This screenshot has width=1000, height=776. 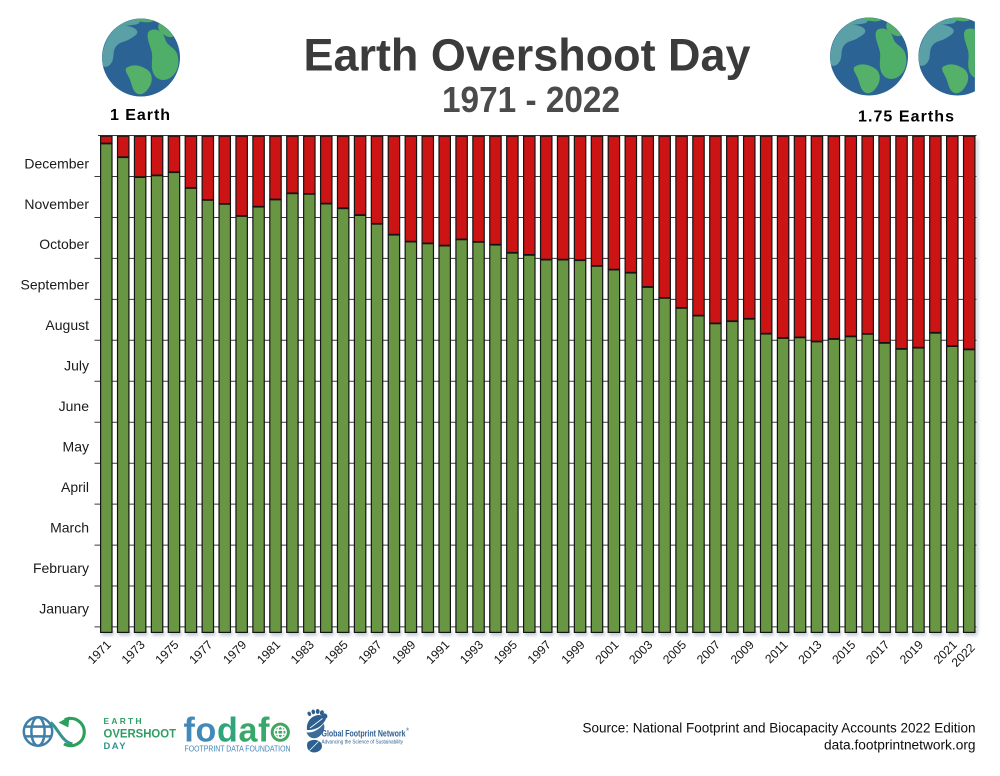 I want to click on svg-text: DAY, so click(x=115, y=745).